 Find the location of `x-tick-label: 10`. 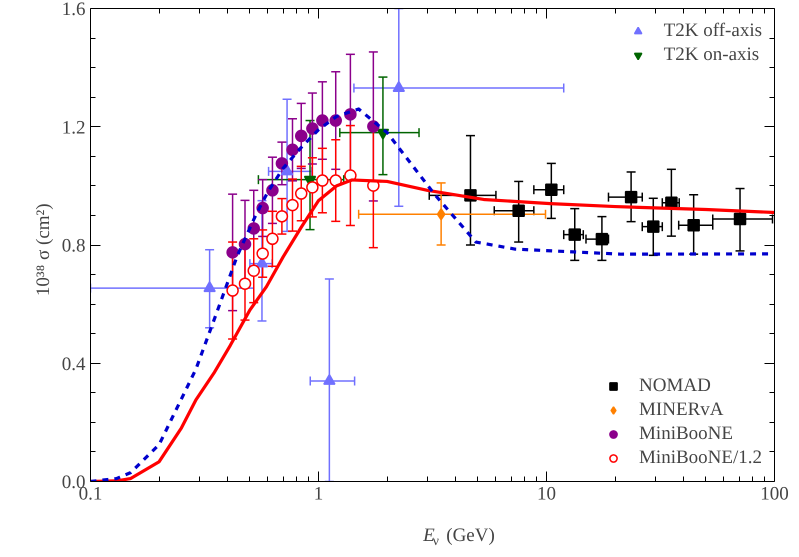

x-tick-label: 10 is located at coordinates (546, 494).